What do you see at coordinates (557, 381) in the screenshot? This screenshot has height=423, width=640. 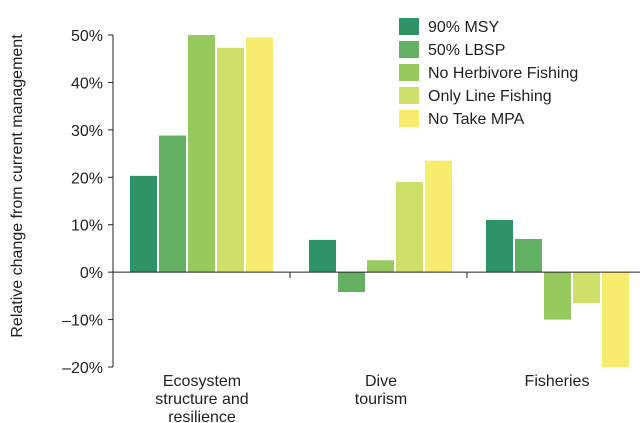 I see `category-label: Fisheries` at bounding box center [557, 381].